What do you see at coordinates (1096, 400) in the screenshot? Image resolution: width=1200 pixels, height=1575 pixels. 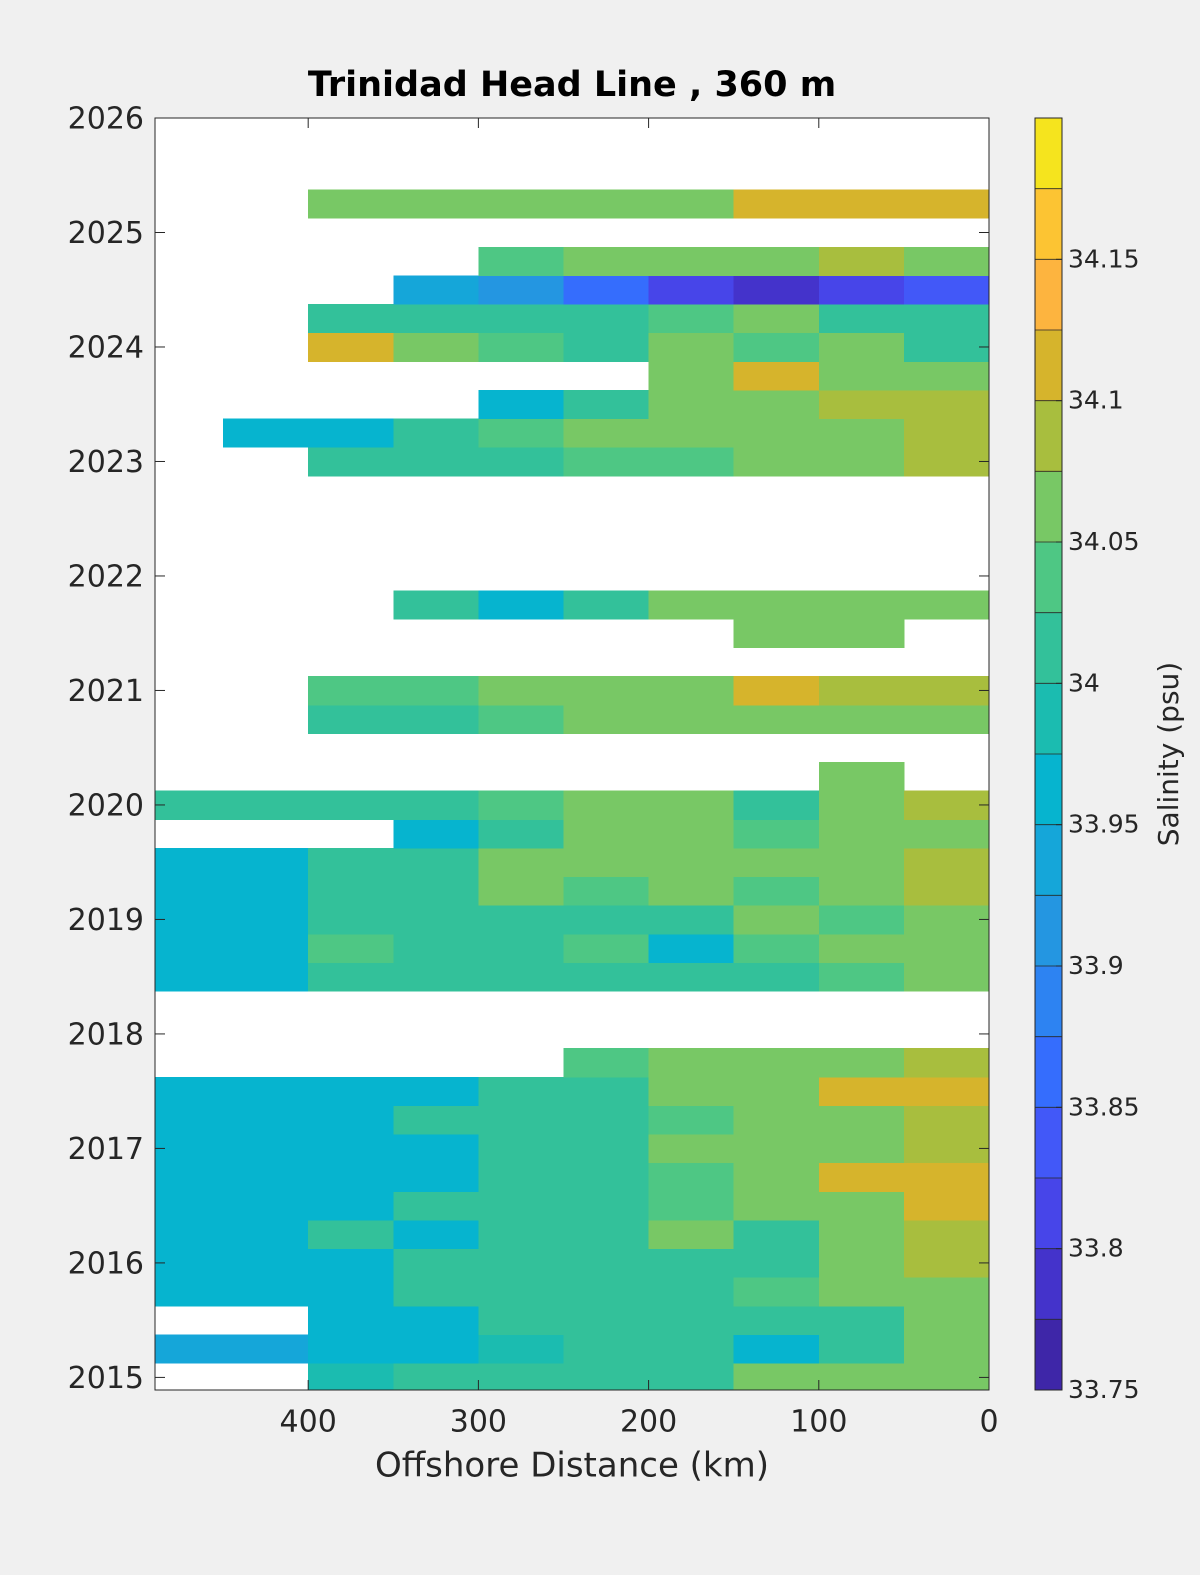 I see `colorbar-tick-label: 34.1` at bounding box center [1096, 400].